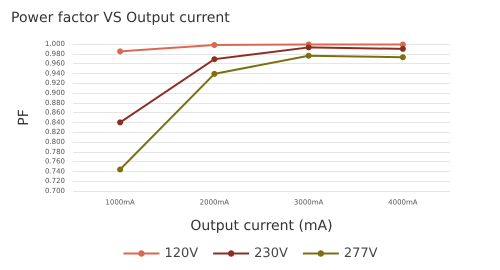  I want to click on legend-label: 230V, so click(271, 253).